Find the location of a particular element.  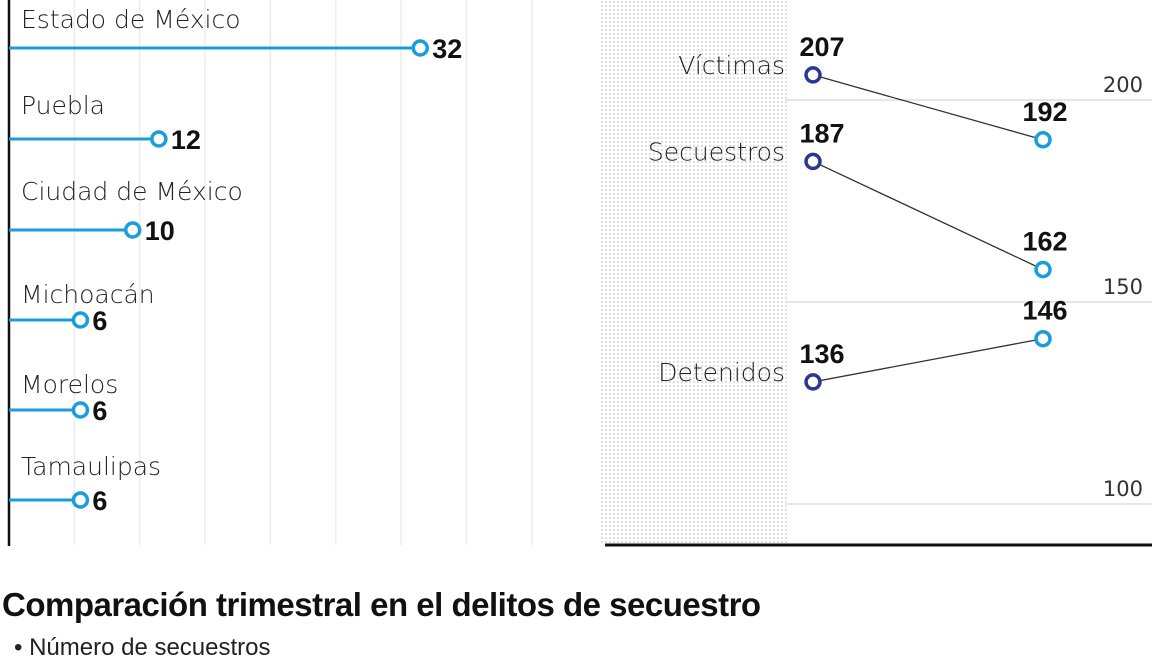

category-label: Morelos is located at coordinates (69, 384).